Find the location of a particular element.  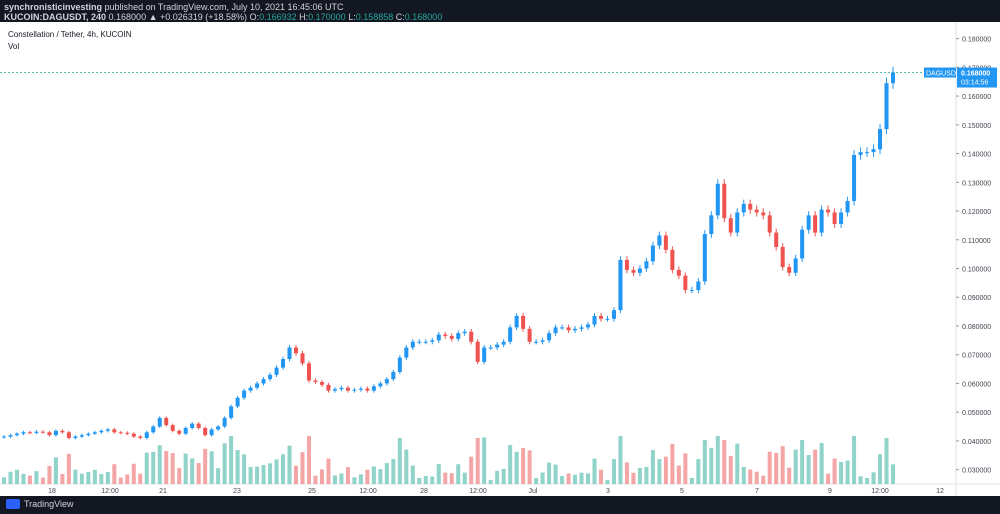

symbol-tag is located at coordinates (940, 72).